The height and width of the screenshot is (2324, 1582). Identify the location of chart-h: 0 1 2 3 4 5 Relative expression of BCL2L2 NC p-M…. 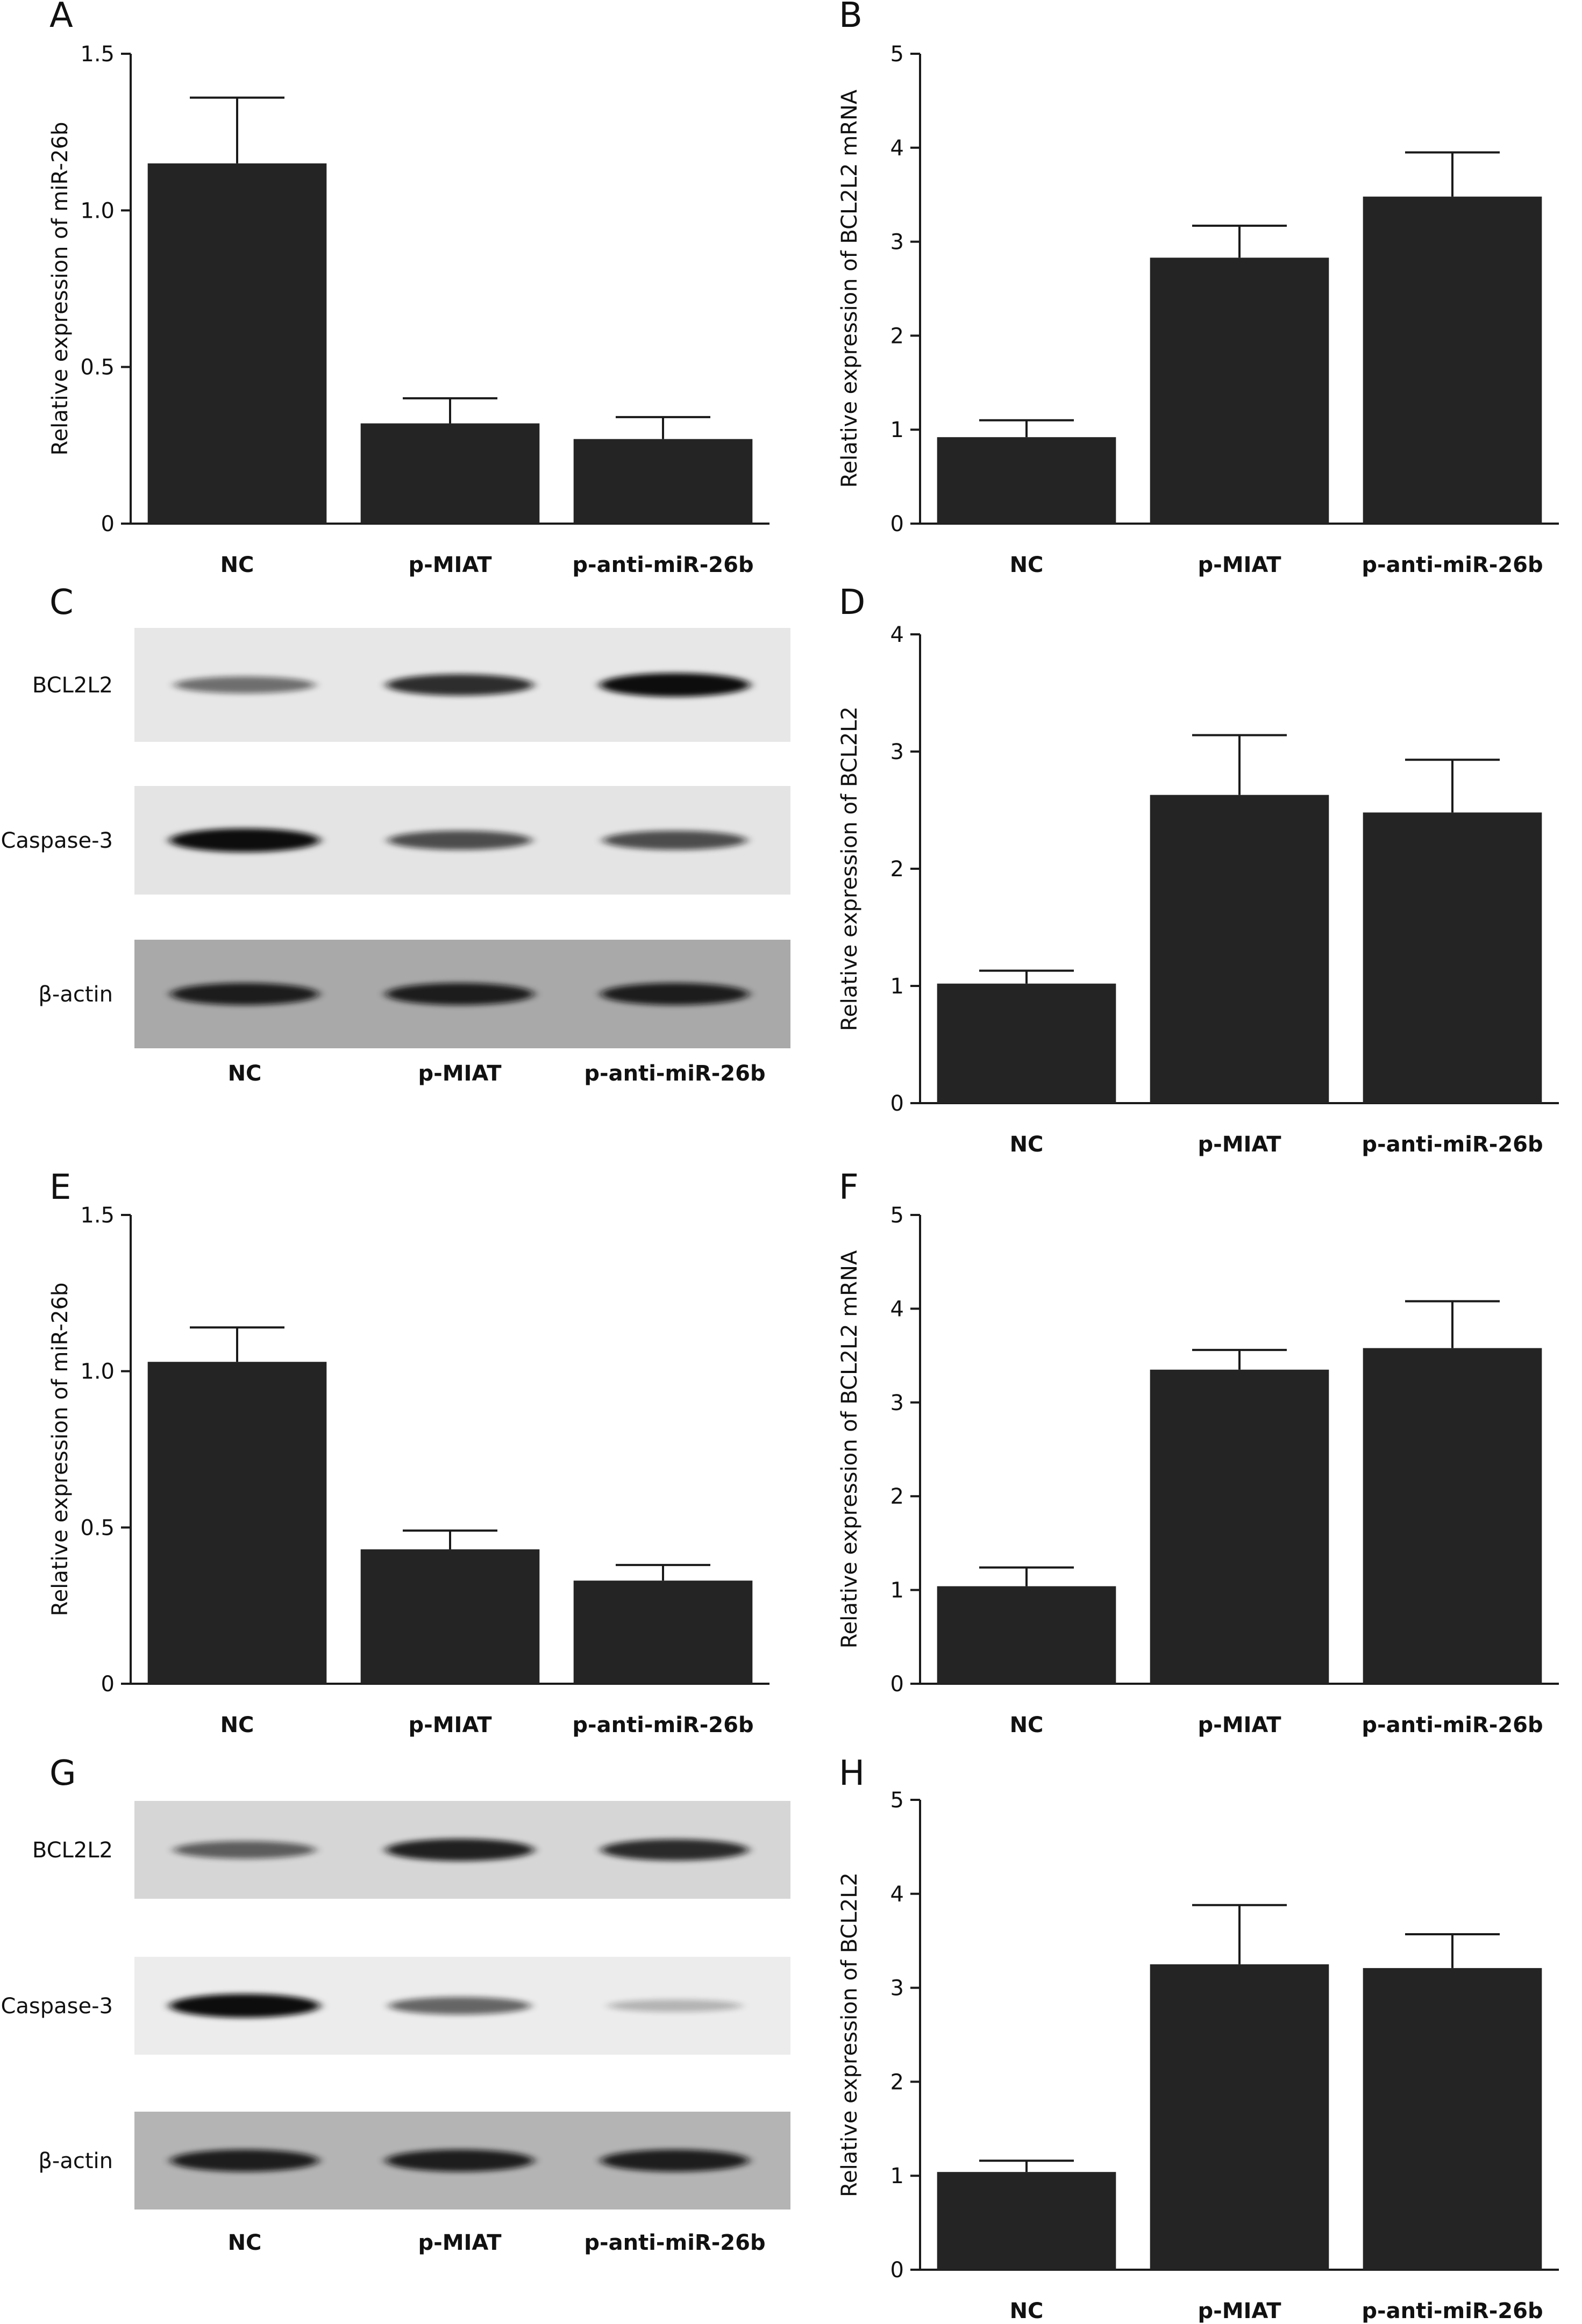
(1198, 2055).